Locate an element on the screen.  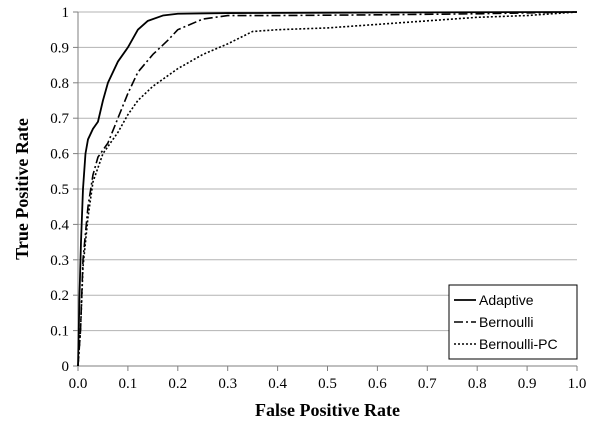
x-tick-label: 0.5 is located at coordinates (327, 384).